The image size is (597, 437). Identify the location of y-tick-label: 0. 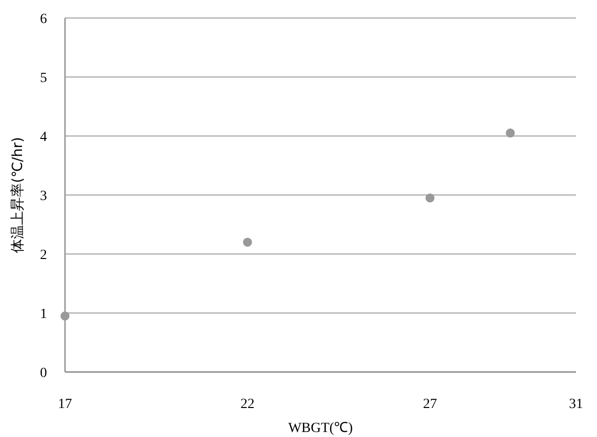
(43, 373).